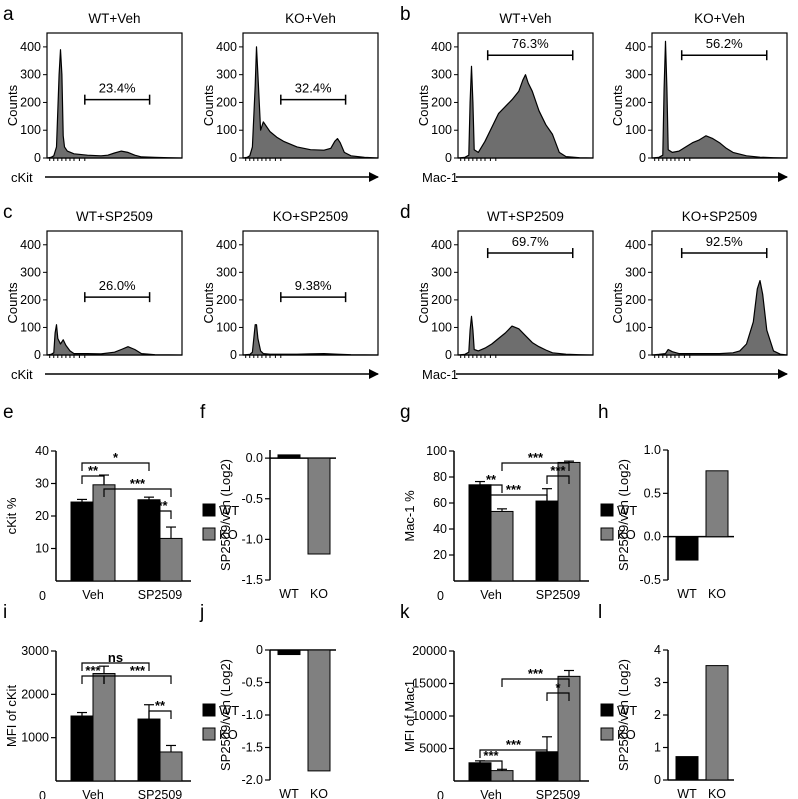  Describe the element at coordinates (252, 580) in the screenshot. I see `y-tick-label: -1.5` at that location.